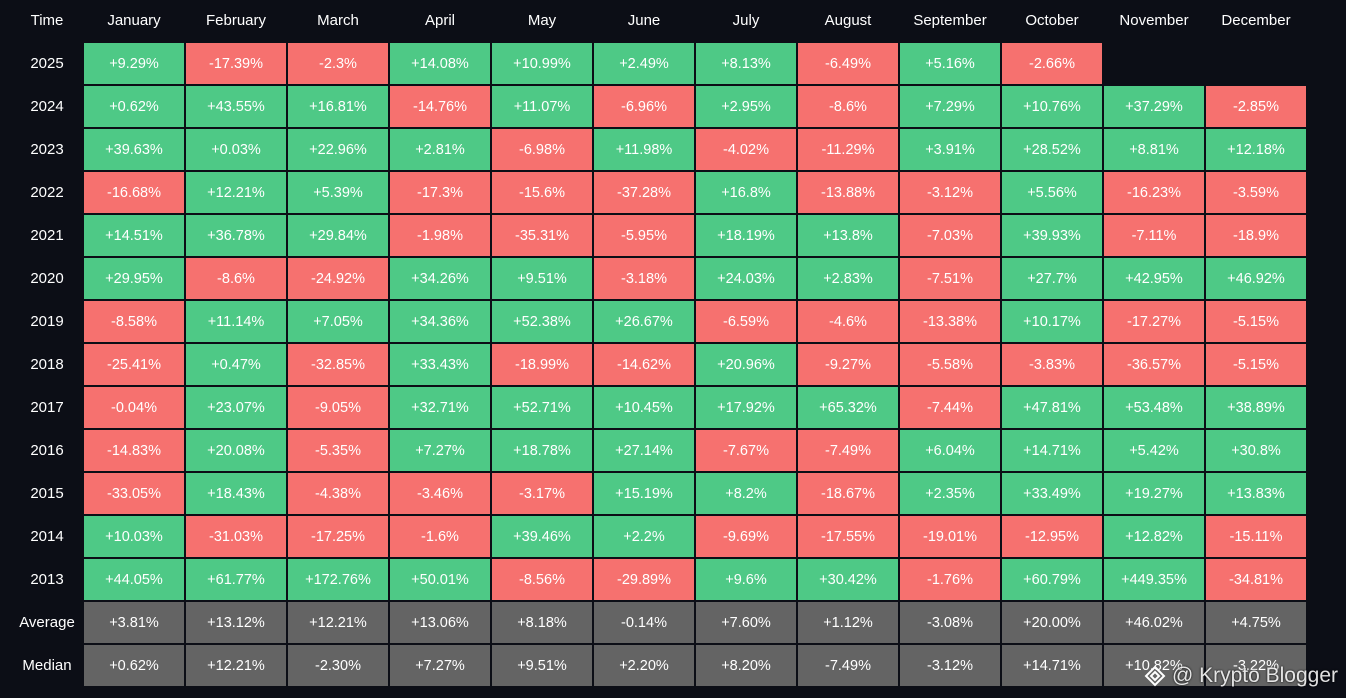 This screenshot has width=1346, height=698. Describe the element at coordinates (134, 407) in the screenshot. I see `cell: -0.04%` at that location.